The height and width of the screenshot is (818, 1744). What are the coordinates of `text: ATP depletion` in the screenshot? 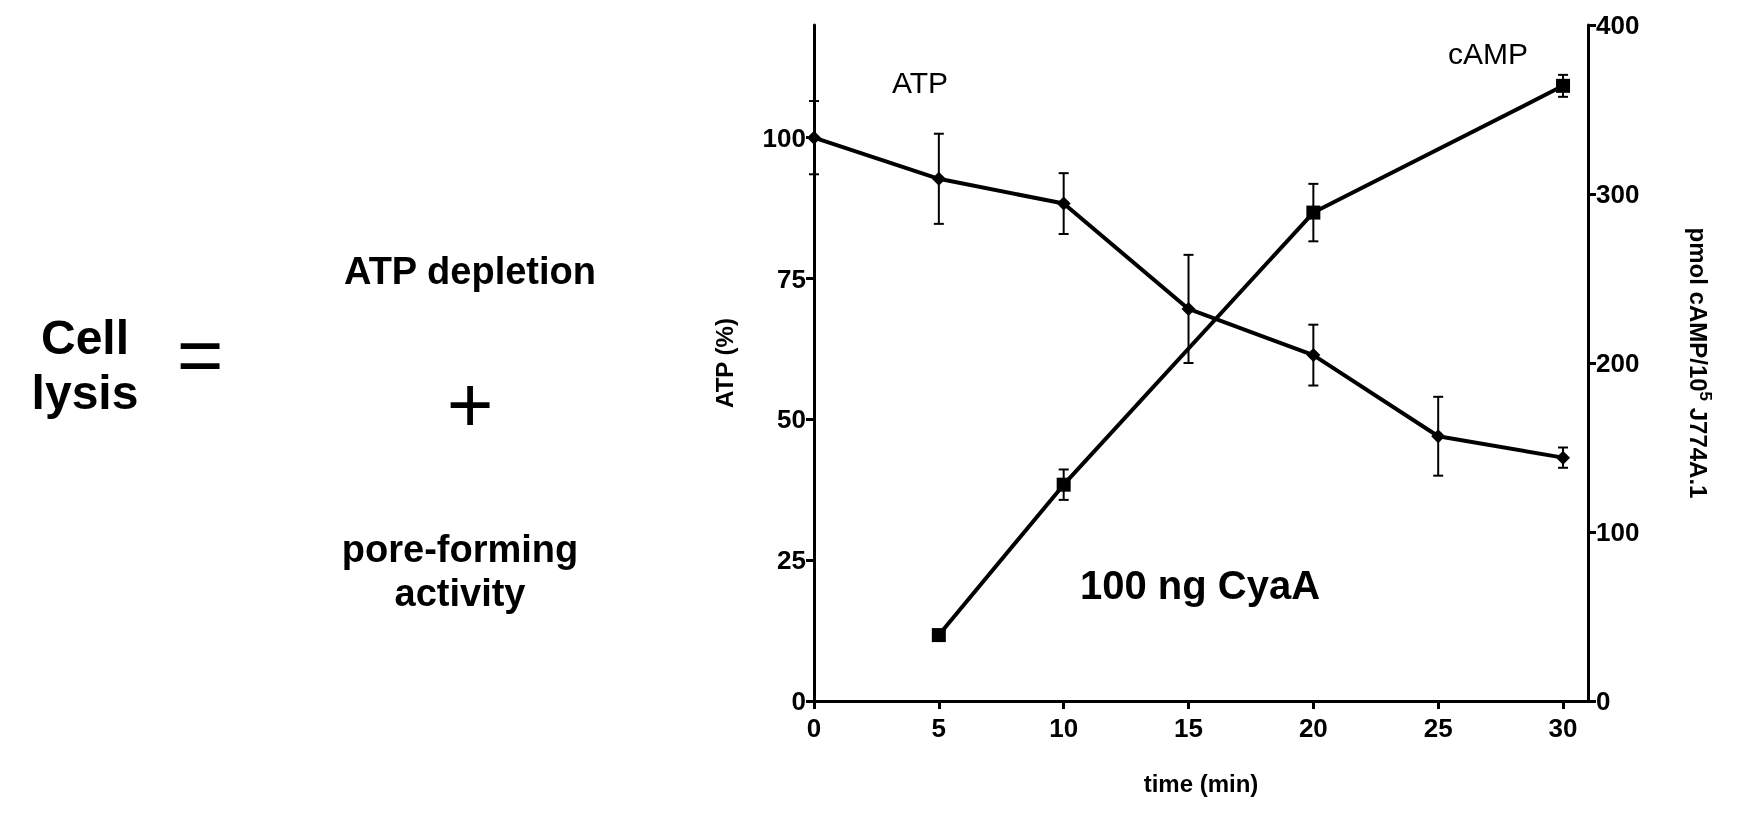 It's located at (470, 272).